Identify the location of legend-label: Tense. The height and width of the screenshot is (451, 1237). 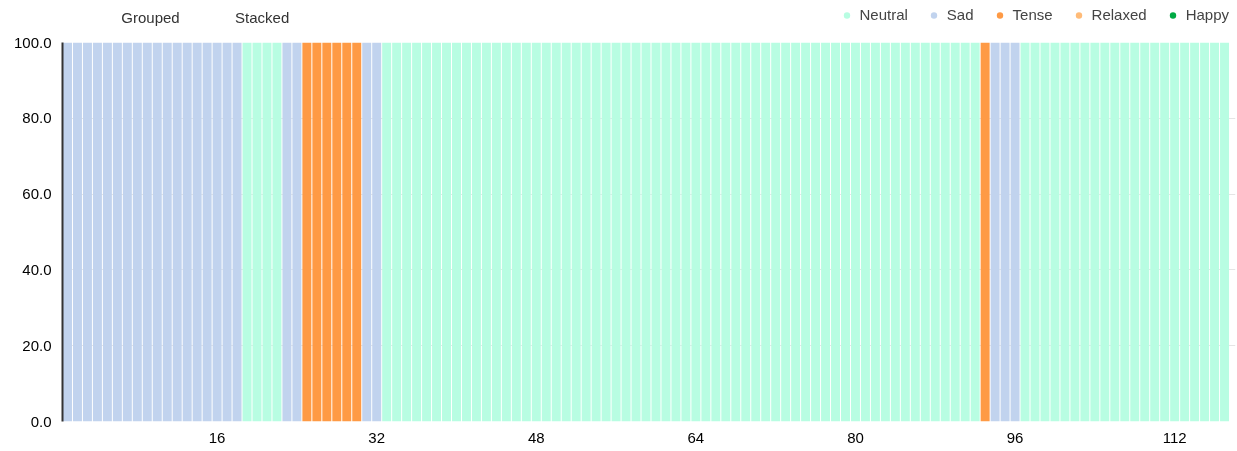
(1032, 14).